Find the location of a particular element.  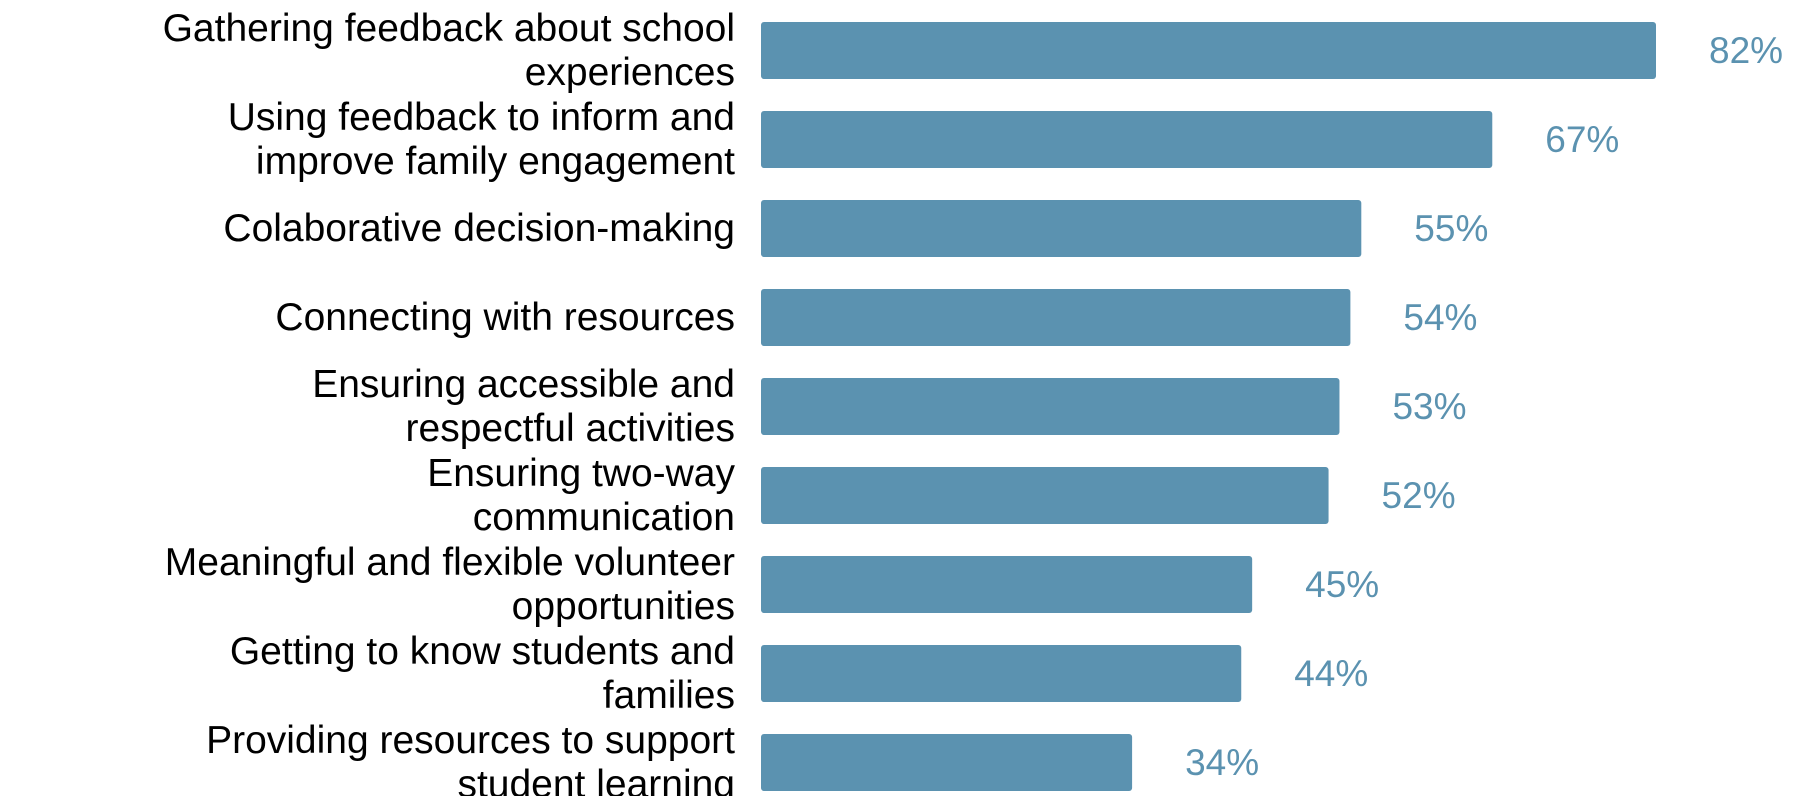

category-label: Connecting with resources is located at coordinates (505, 317).